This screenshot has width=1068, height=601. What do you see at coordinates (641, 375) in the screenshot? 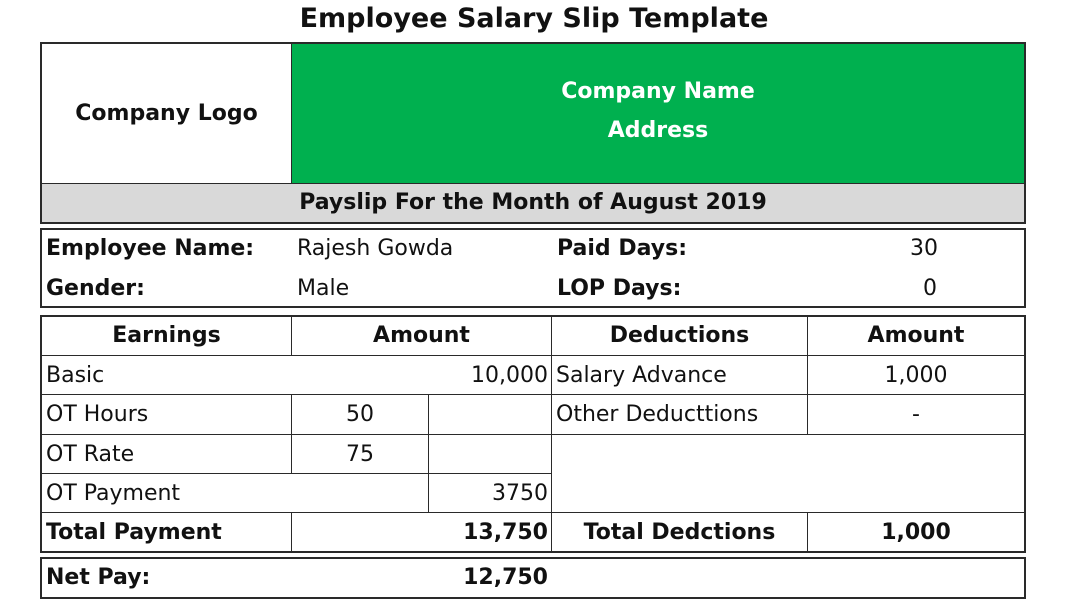
I see `salary-advance-label: Salary Advance` at bounding box center [641, 375].